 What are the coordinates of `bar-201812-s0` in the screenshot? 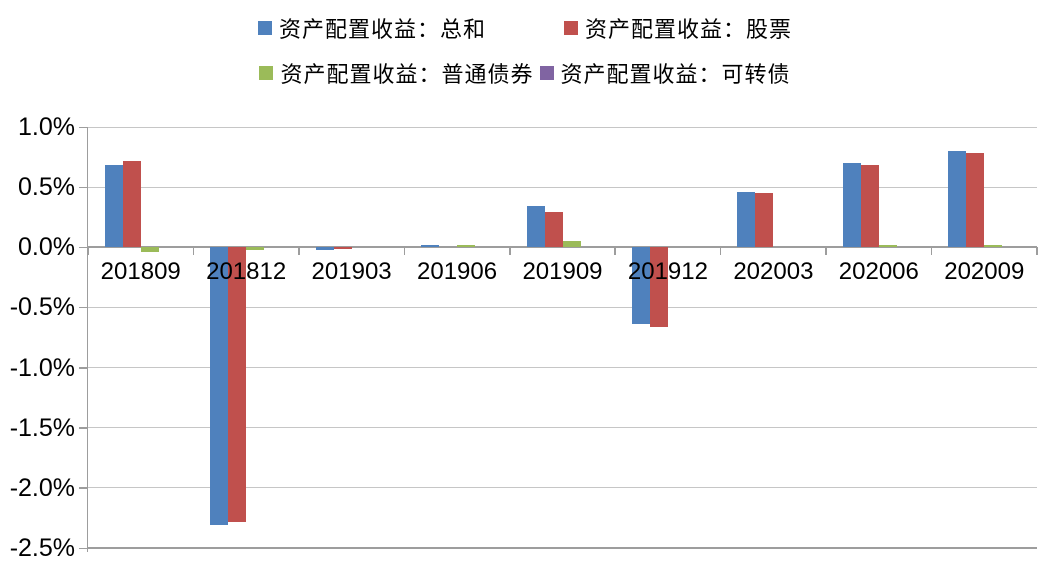 It's located at (219, 386).